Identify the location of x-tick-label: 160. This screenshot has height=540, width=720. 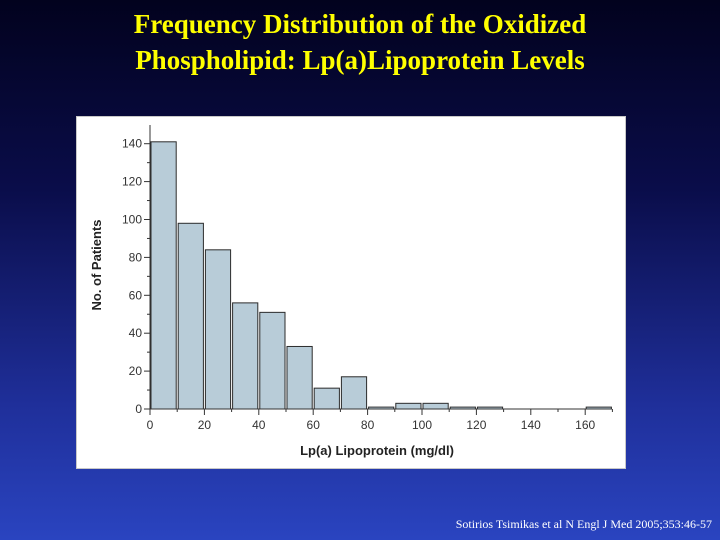
(585, 425).